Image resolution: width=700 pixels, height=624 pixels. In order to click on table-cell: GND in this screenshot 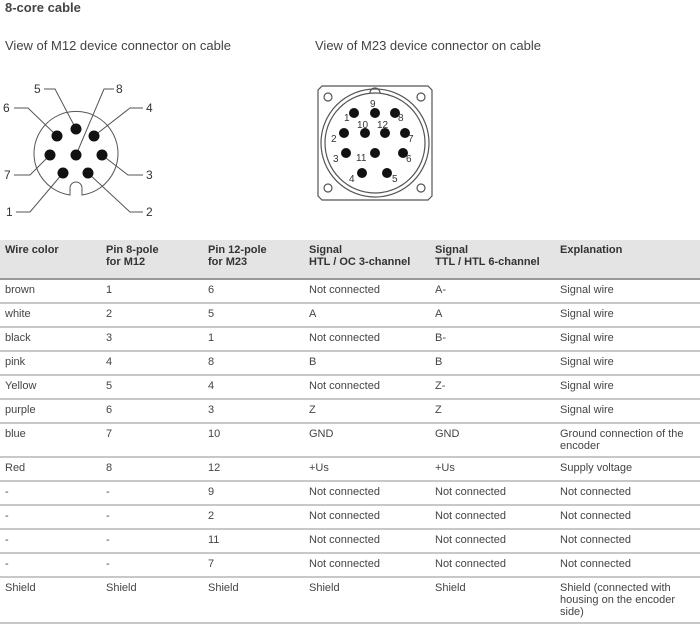, I will do `click(492, 440)`.